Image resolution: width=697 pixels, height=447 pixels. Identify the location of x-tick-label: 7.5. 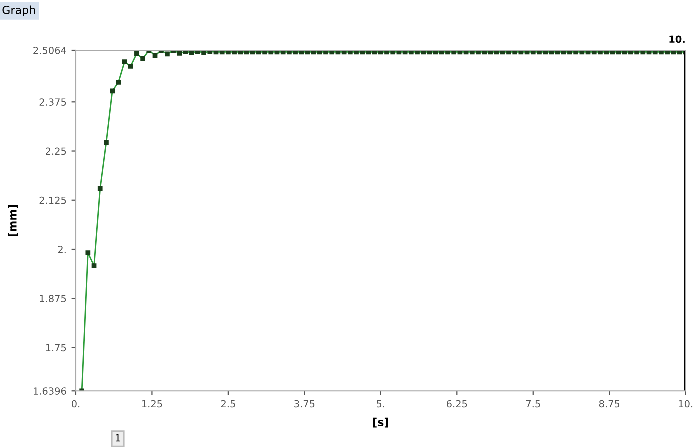
(533, 404).